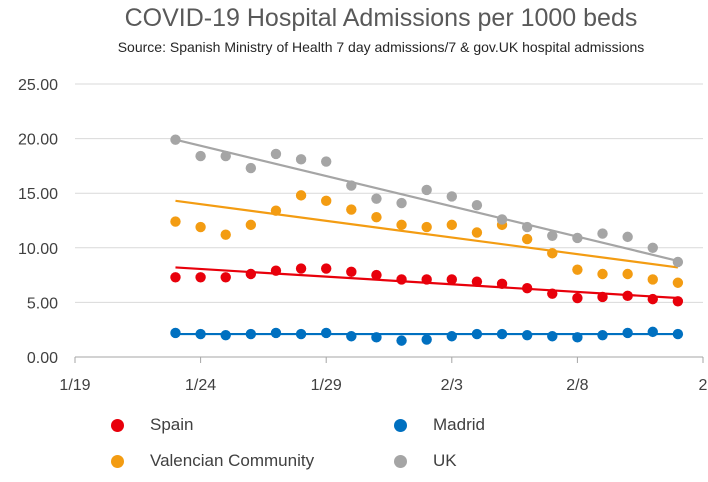 This screenshot has width=708, height=482. I want to click on legend-marker-uk, so click(400, 461).